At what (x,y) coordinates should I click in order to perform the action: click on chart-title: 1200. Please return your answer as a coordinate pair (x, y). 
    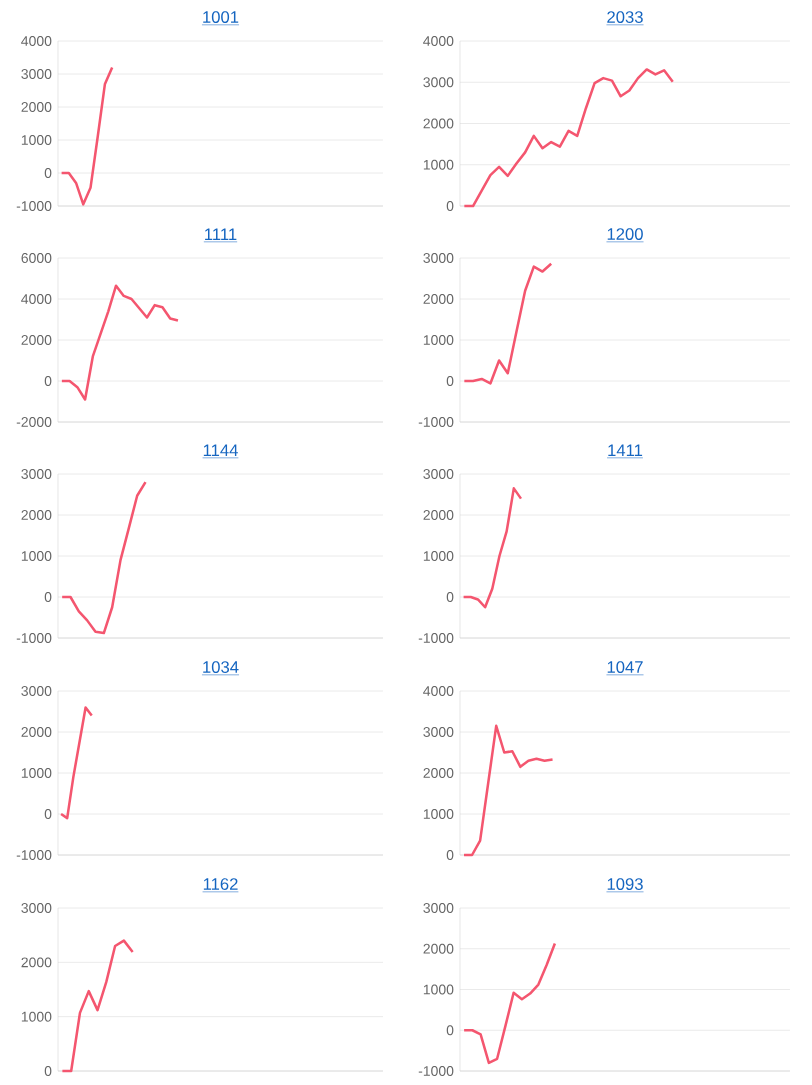
    Looking at the image, I should click on (625, 234).